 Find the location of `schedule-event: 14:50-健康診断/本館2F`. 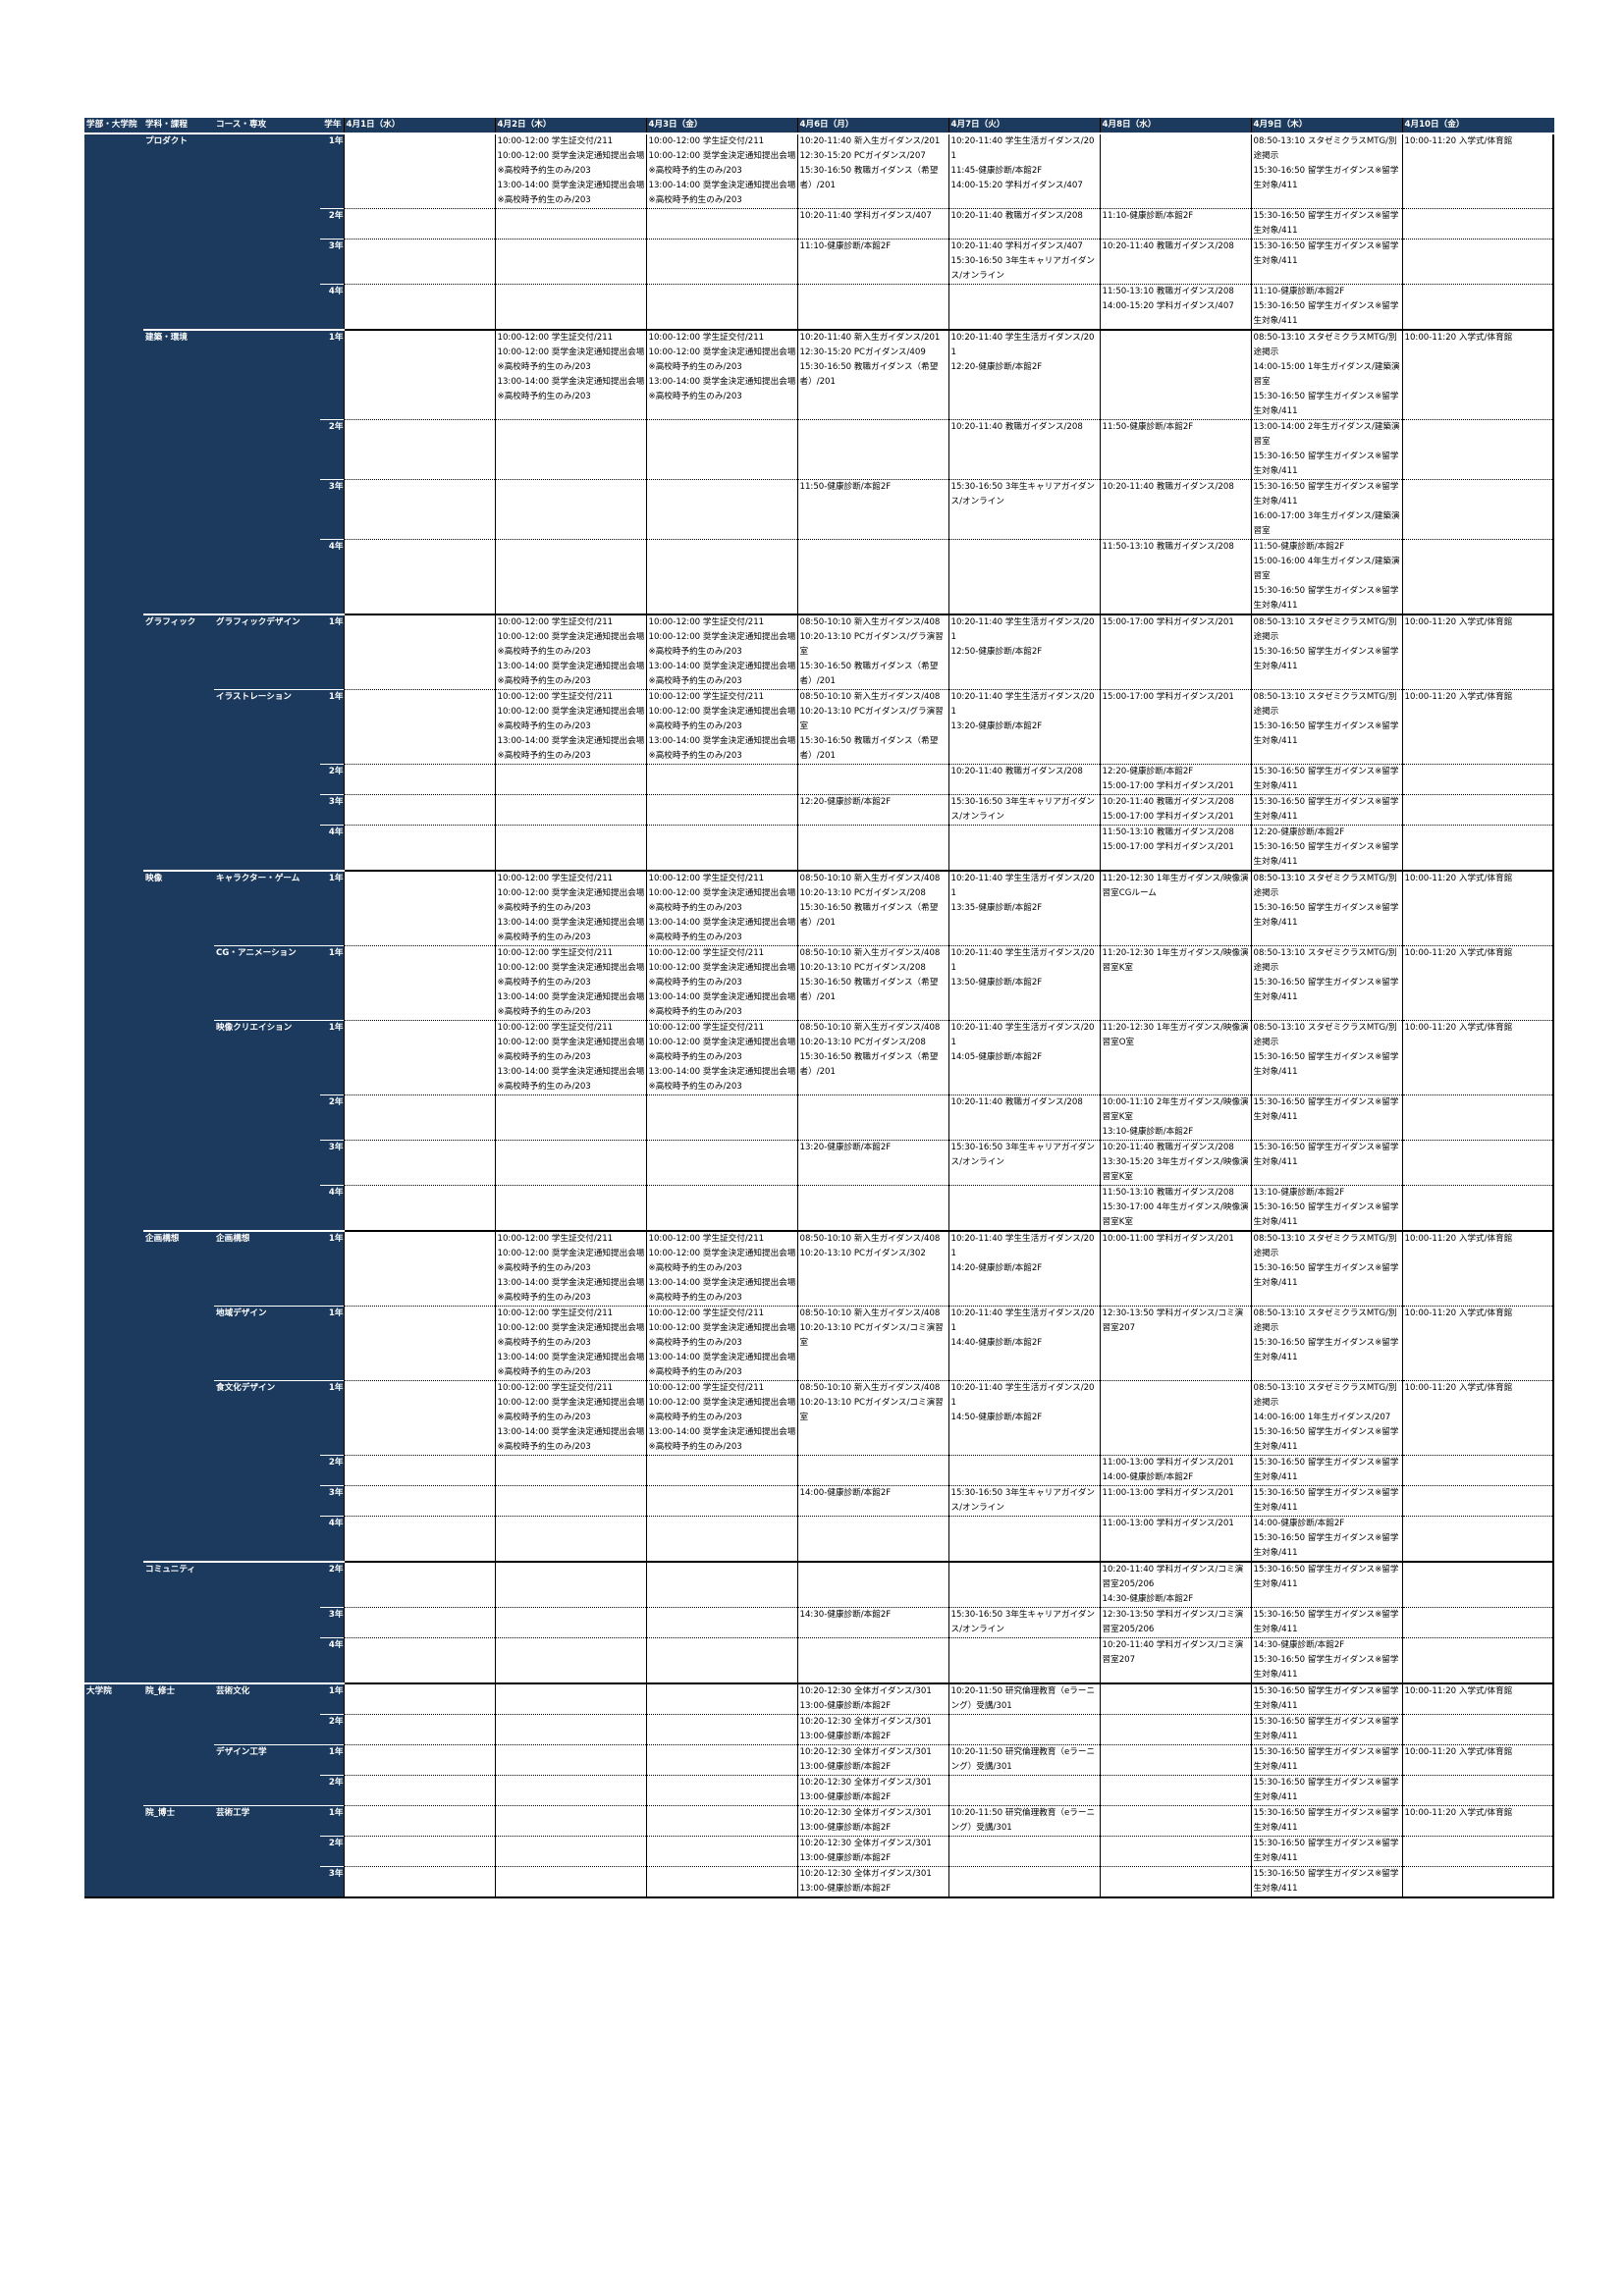

schedule-event: 14:50-健康診断/本館2F is located at coordinates (996, 1417).